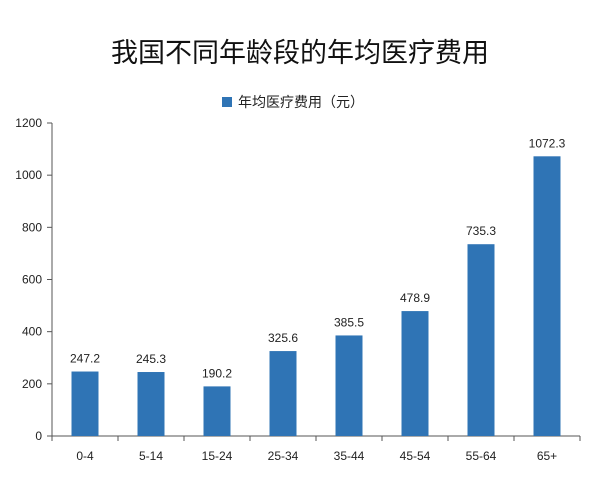 The height and width of the screenshot is (483, 600). I want to click on data-label: 735.3, so click(481, 231).